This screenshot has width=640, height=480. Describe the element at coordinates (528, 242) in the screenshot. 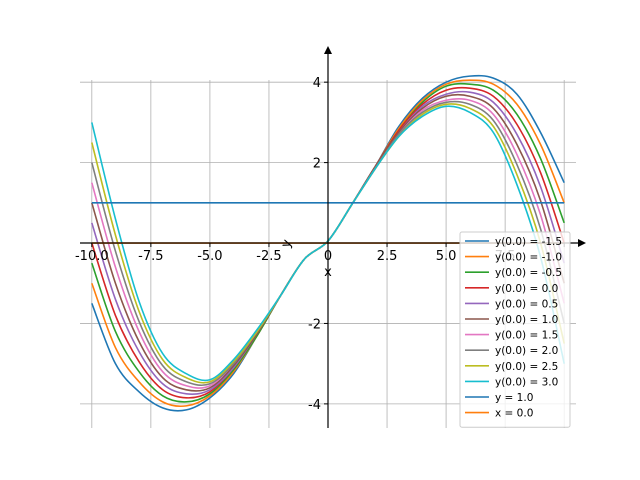

I see `legend-label: y(0.0) = -1.5` at that location.